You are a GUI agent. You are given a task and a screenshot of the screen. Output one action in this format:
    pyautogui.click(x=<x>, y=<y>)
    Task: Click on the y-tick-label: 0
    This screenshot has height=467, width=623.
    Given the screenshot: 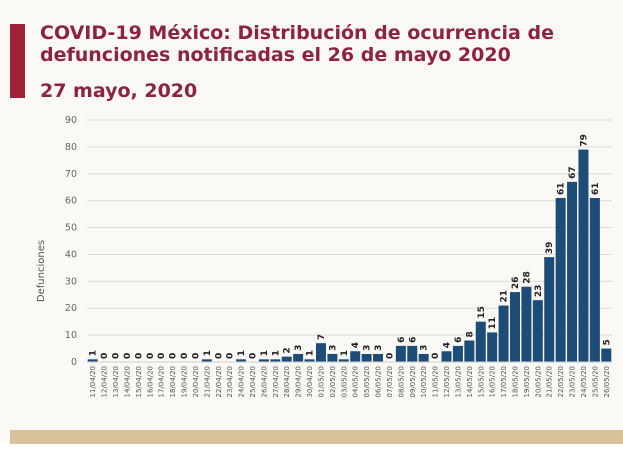 What is the action you would take?
    pyautogui.click(x=74, y=362)
    